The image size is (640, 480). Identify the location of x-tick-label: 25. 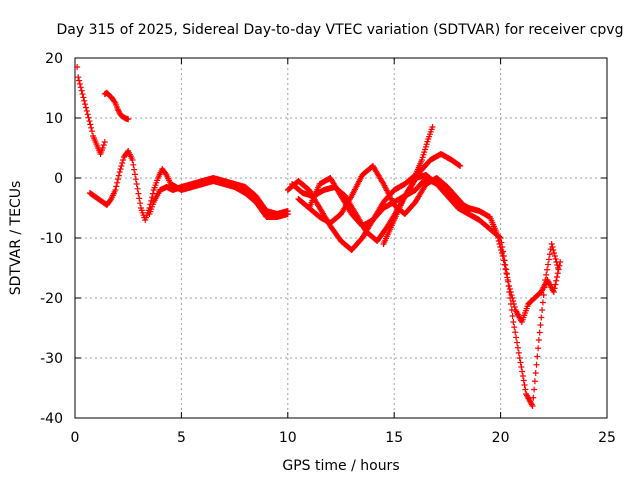
(607, 438).